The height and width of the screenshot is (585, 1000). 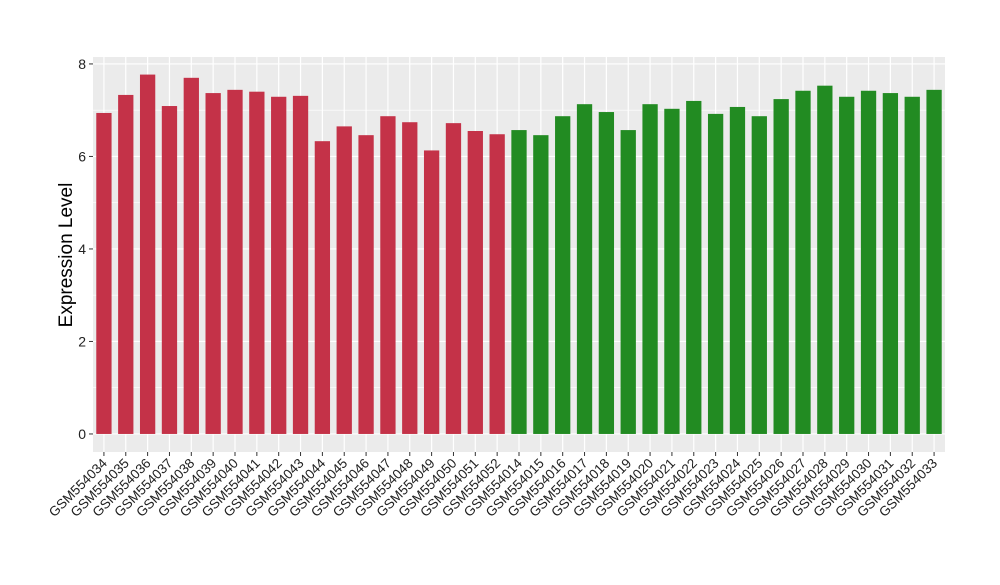 I want to click on y-tick-label: 4, so click(x=82, y=249).